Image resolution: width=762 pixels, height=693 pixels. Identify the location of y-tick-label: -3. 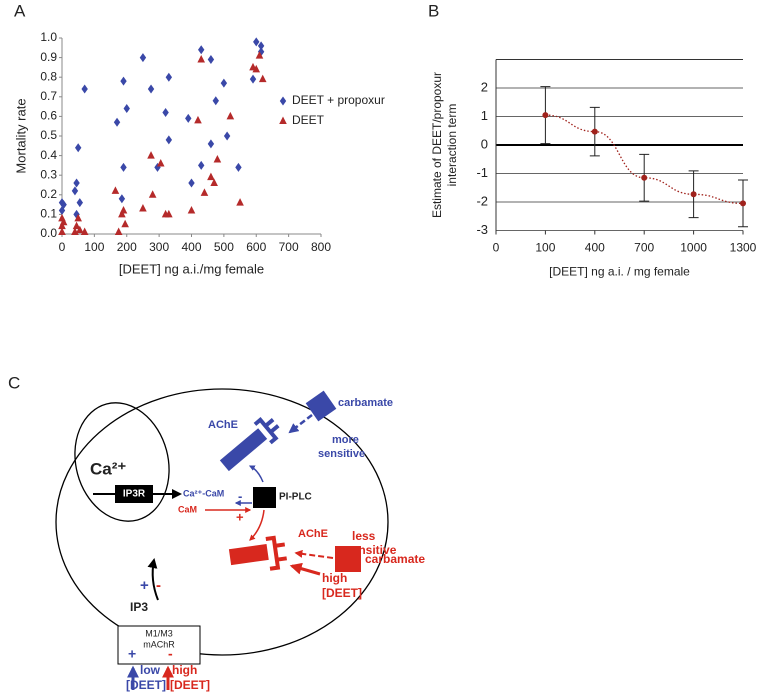
(482, 229).